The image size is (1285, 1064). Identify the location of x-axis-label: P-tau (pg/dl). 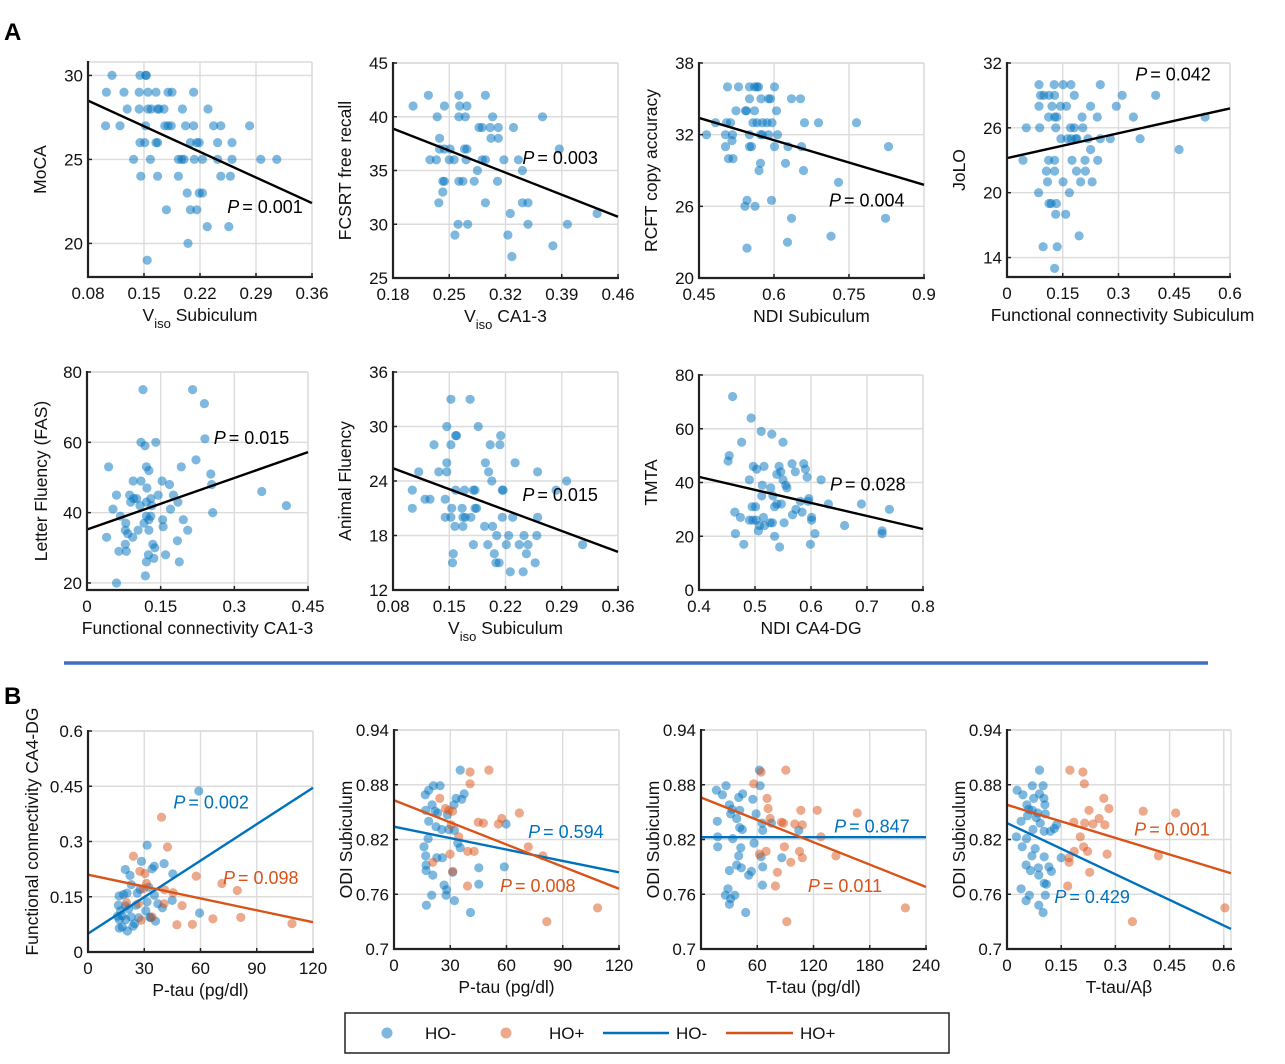
(506, 987).